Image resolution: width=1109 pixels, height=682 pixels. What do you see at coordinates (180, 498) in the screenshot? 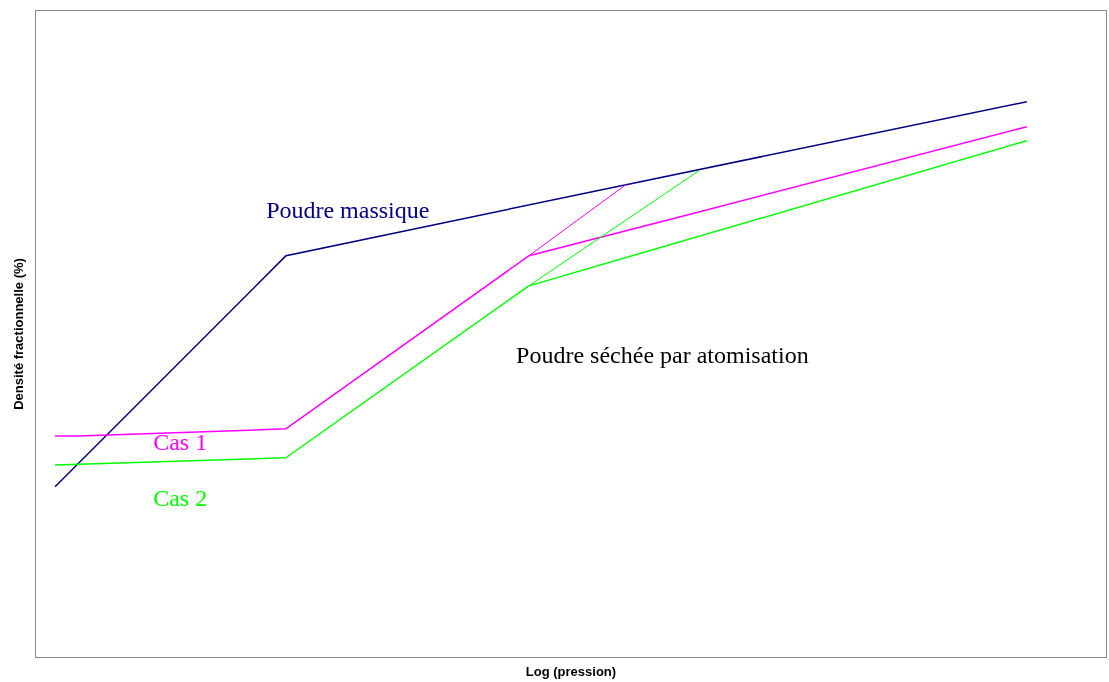
I see `series-label: Cas 2` at bounding box center [180, 498].